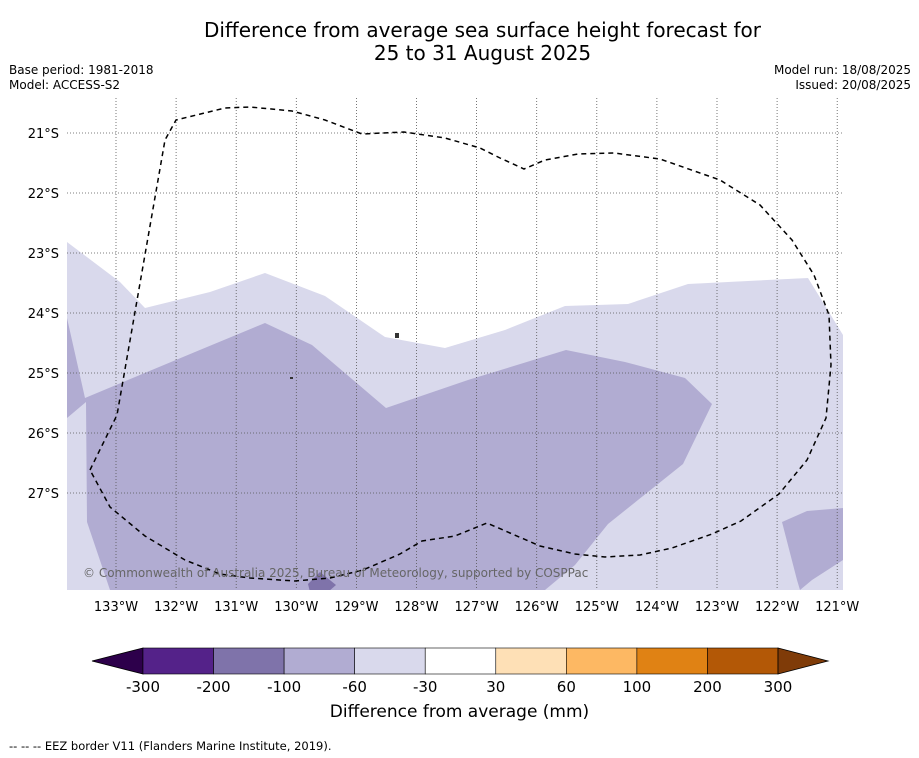 The image size is (919, 758). I want to click on meta-right: Model run: 18/08/2025 Issued: 20/08/2025, so click(842, 78).